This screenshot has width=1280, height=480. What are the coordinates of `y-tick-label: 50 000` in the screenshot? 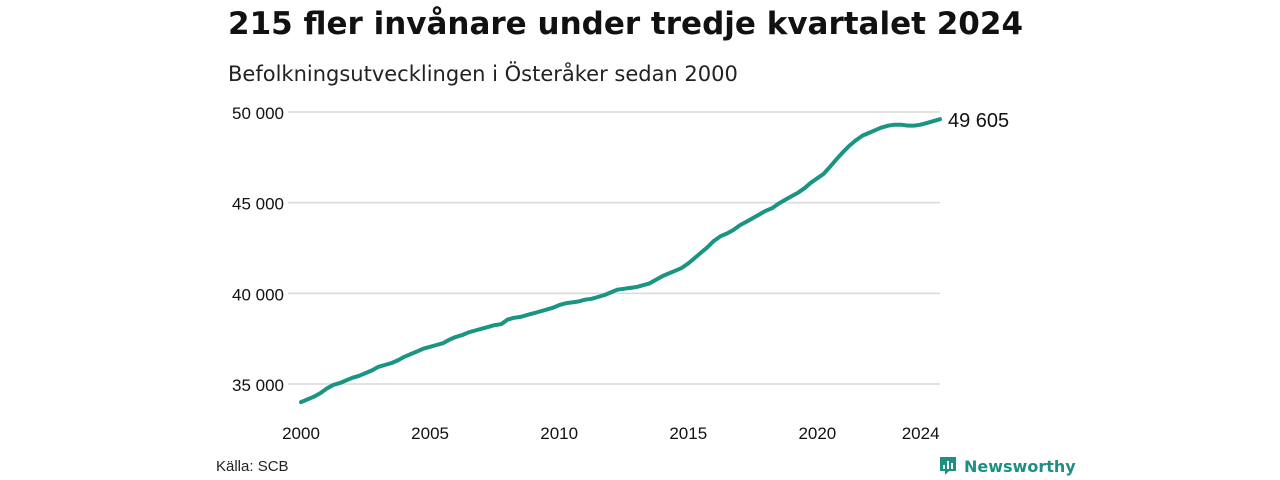 It's located at (258, 113).